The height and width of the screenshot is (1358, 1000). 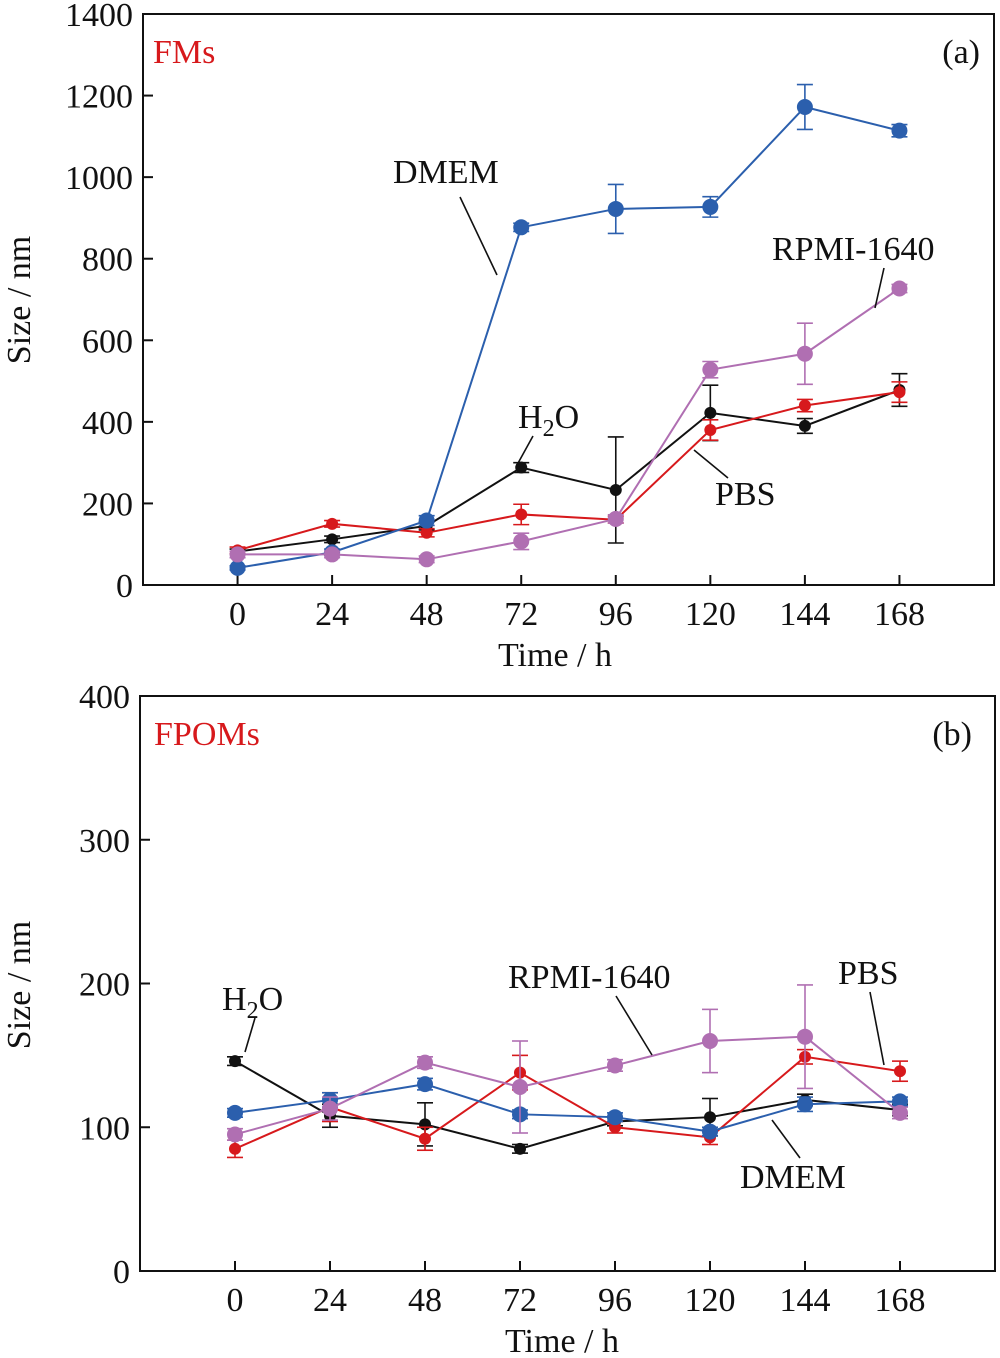 What do you see at coordinates (478, 236) in the screenshot?
I see `panel-a-leader-dmem` at bounding box center [478, 236].